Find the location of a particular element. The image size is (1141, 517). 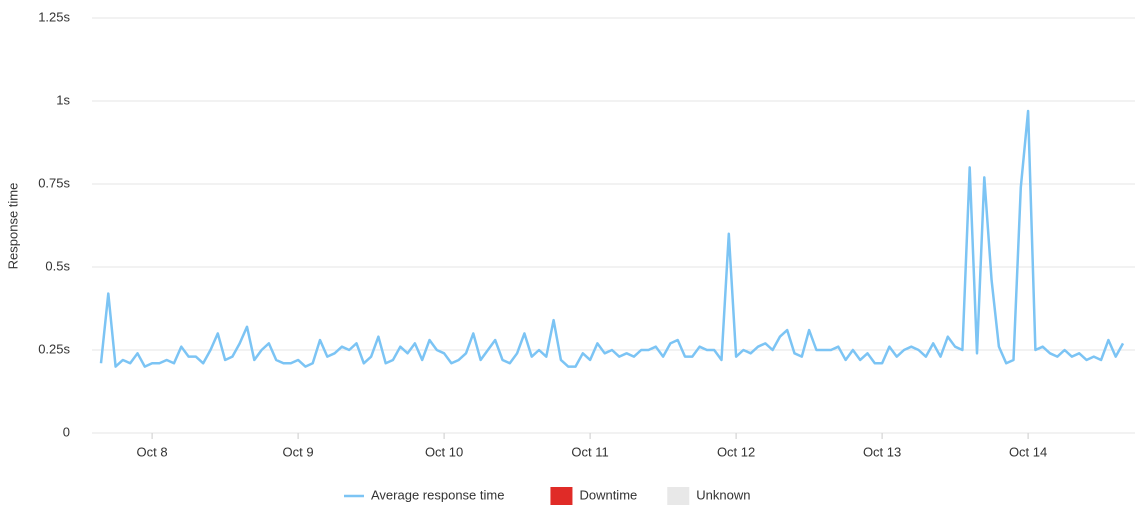

x-tick-label: Oct 14 is located at coordinates (1028, 451).